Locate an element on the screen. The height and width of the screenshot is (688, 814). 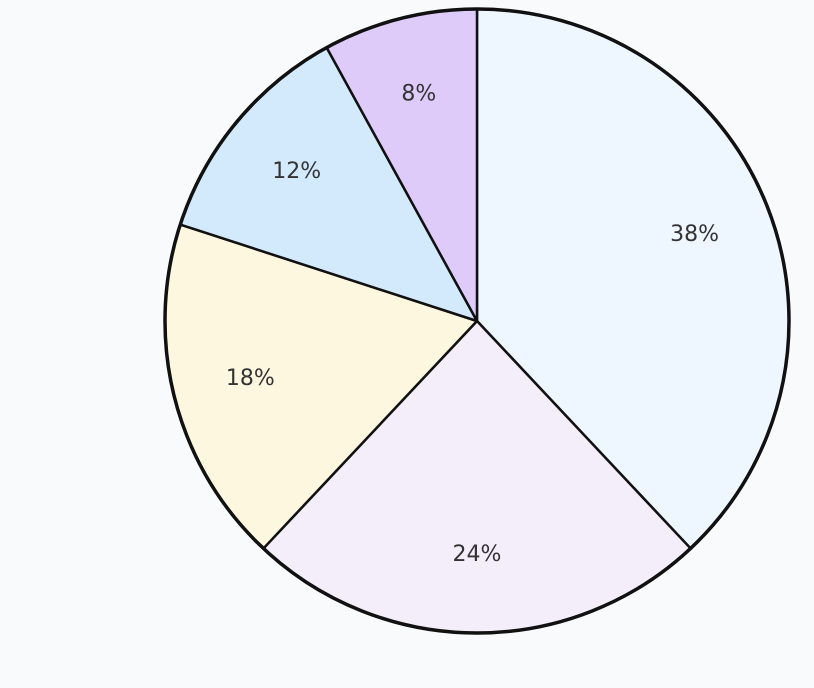
slice-label: 8% is located at coordinates (418, 93).